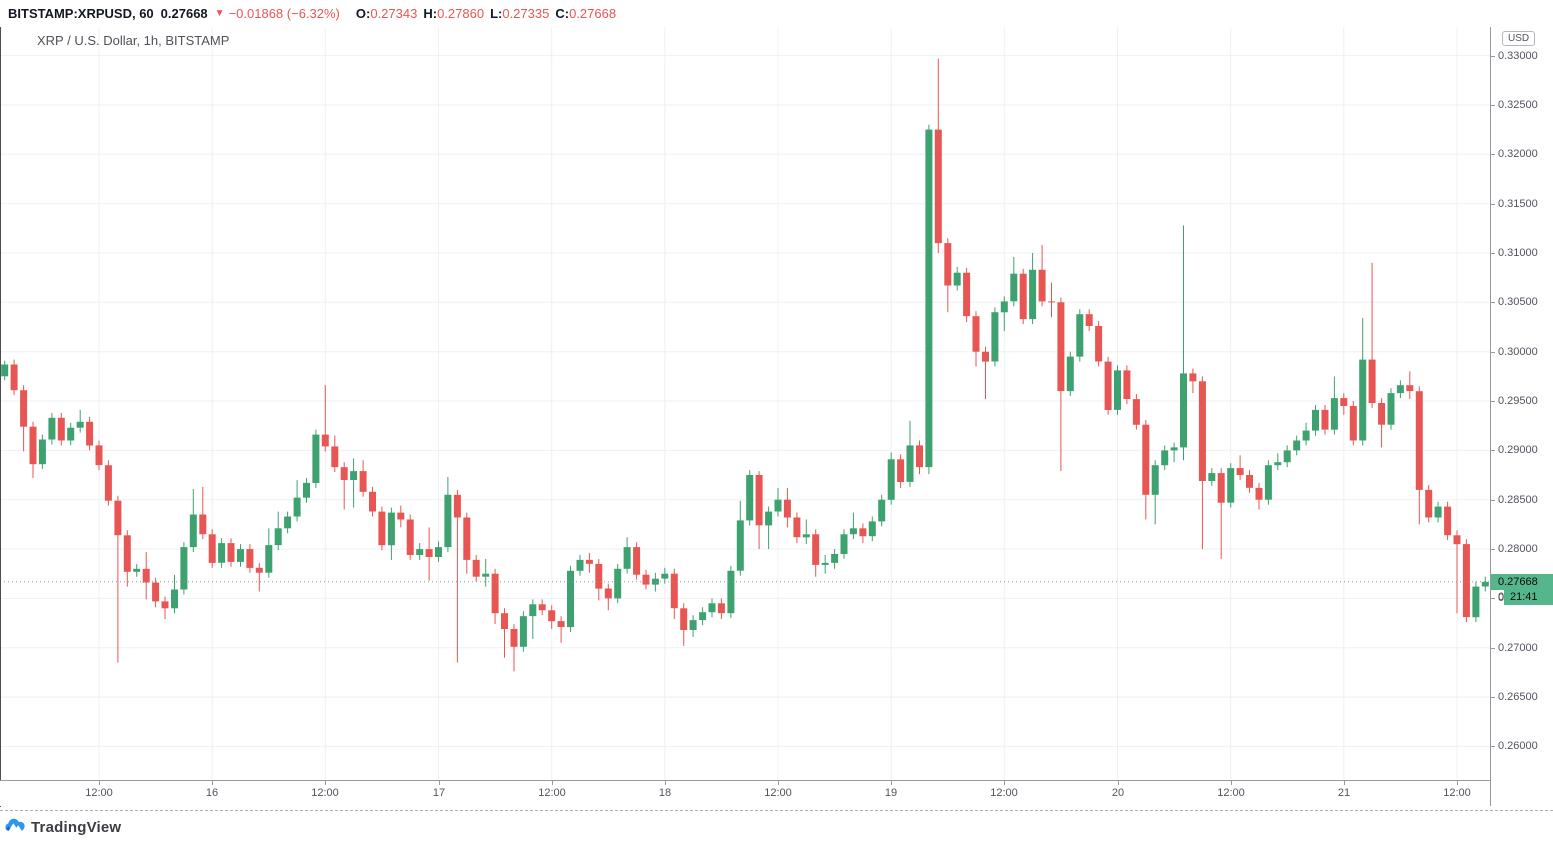  I want to click on price-tick-label: 0.31500, so click(1522, 204).